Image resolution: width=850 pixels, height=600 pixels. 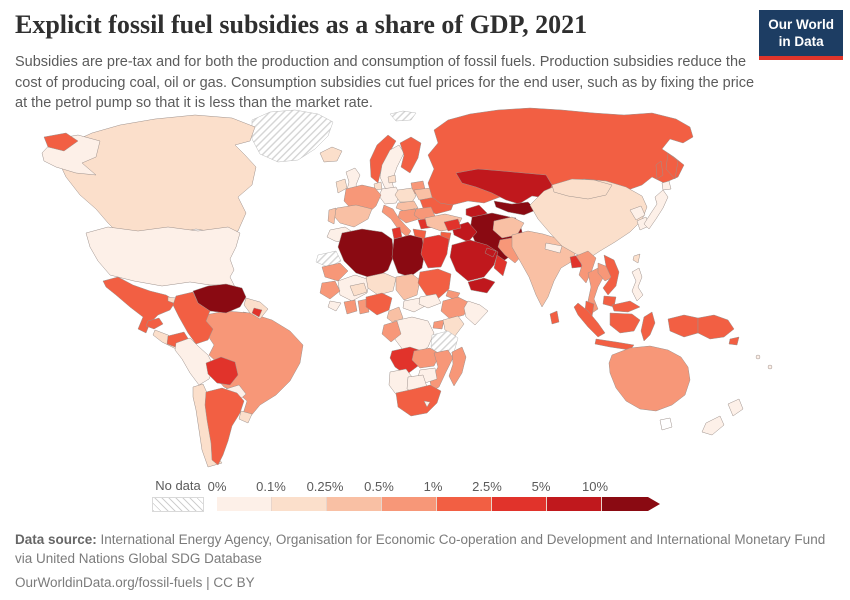 I want to click on country-ethiopia, so click(x=455, y=308).